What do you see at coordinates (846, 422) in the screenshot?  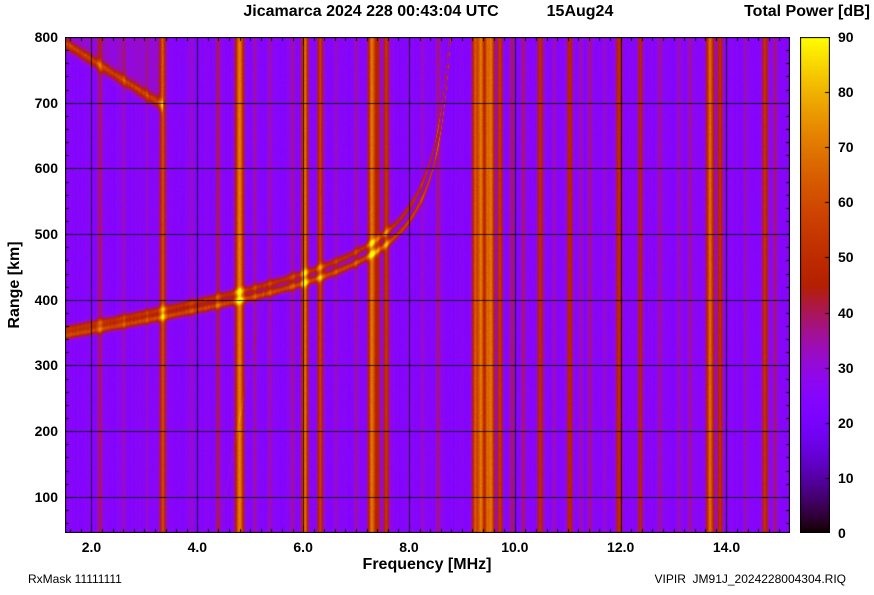 I see `colorbar-tick-label: 20` at bounding box center [846, 422].